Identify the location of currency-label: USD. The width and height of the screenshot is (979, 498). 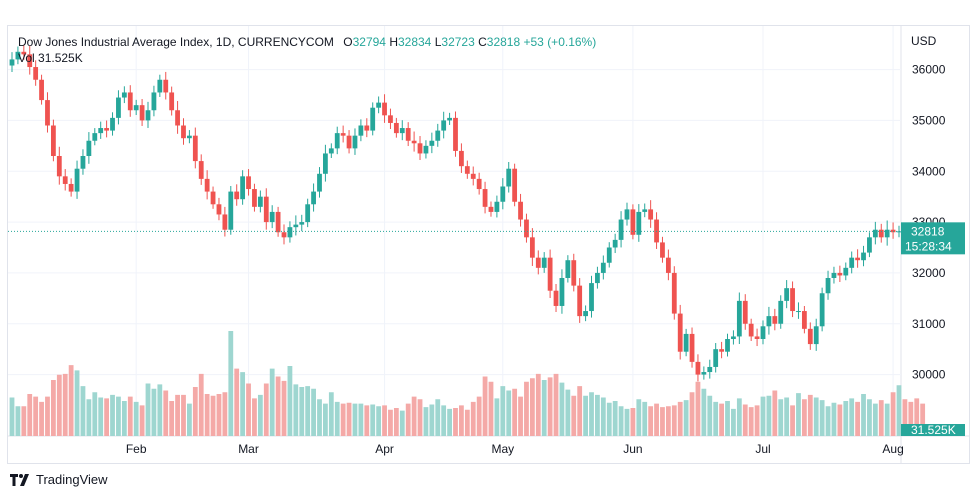
(924, 41).